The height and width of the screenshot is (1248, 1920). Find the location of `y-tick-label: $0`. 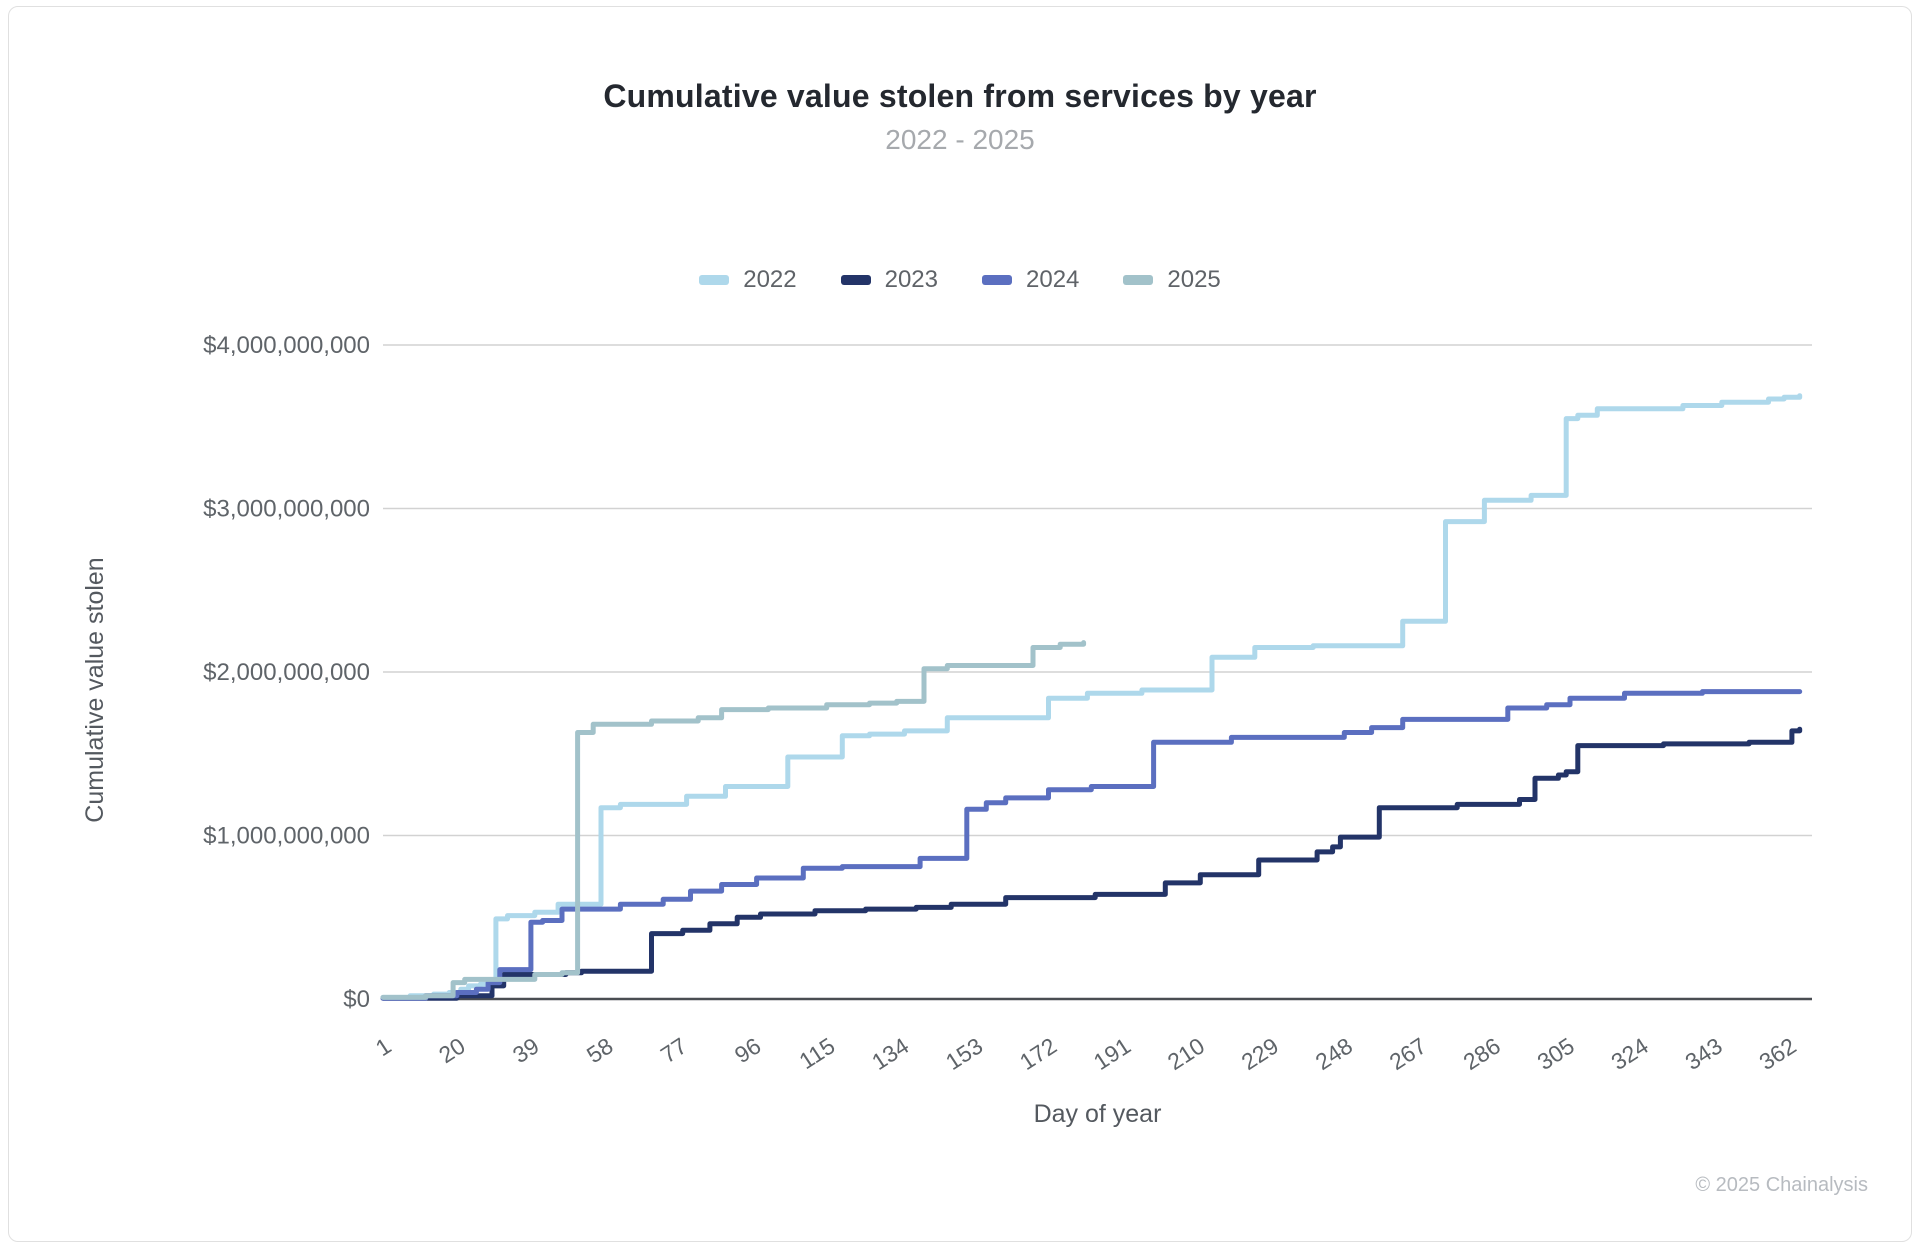

y-tick-label: $0 is located at coordinates (356, 999).